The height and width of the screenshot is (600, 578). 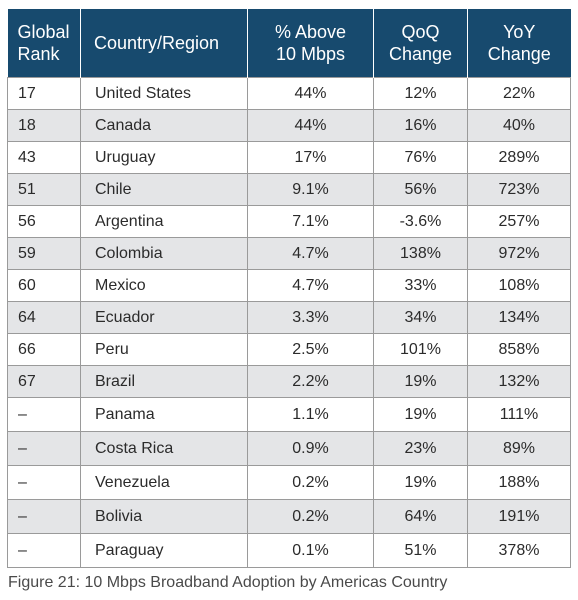 I want to click on cell-above: 2.5%, so click(x=310, y=349).